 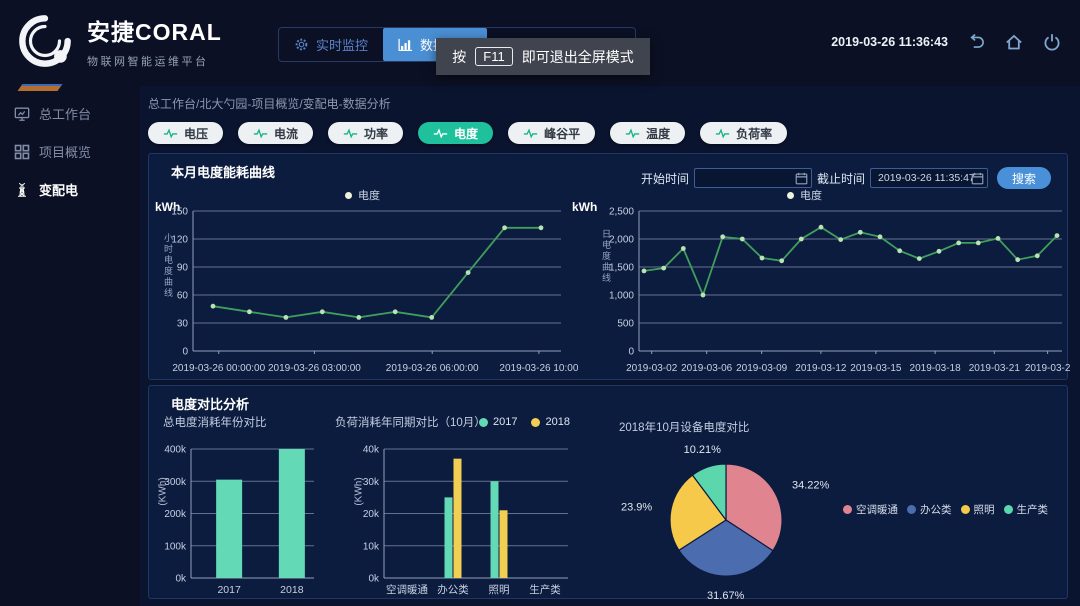 What do you see at coordinates (410, 423) in the screenshot?
I see `load-chart-title: 负荷消耗年同期对比（10月）` at bounding box center [410, 423].